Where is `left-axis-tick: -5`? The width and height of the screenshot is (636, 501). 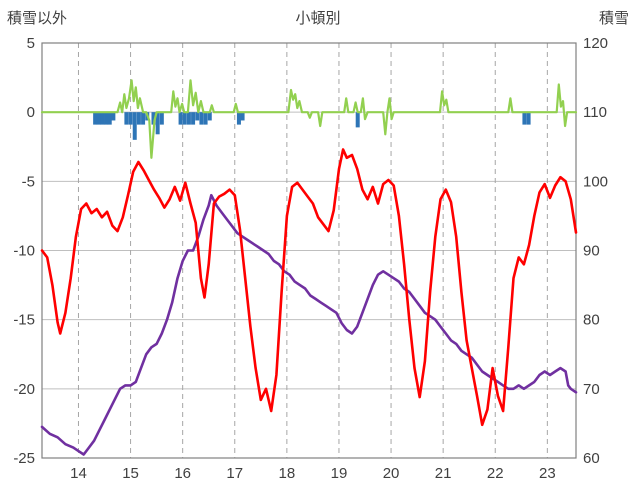 left-axis-tick: -5 is located at coordinates (28, 181).